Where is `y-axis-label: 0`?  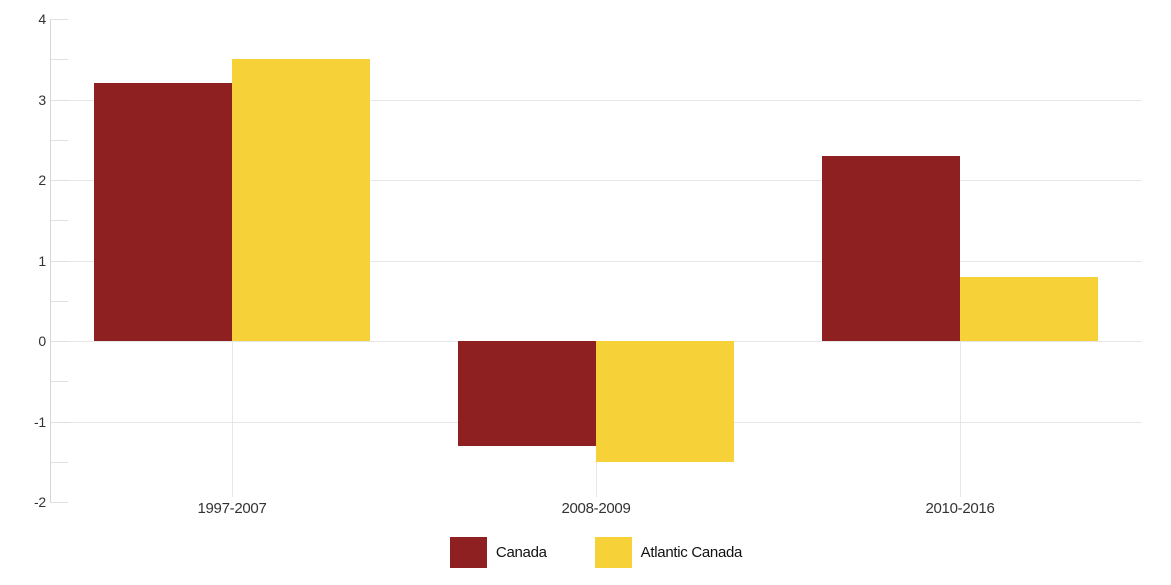 y-axis-label: 0 is located at coordinates (42, 341).